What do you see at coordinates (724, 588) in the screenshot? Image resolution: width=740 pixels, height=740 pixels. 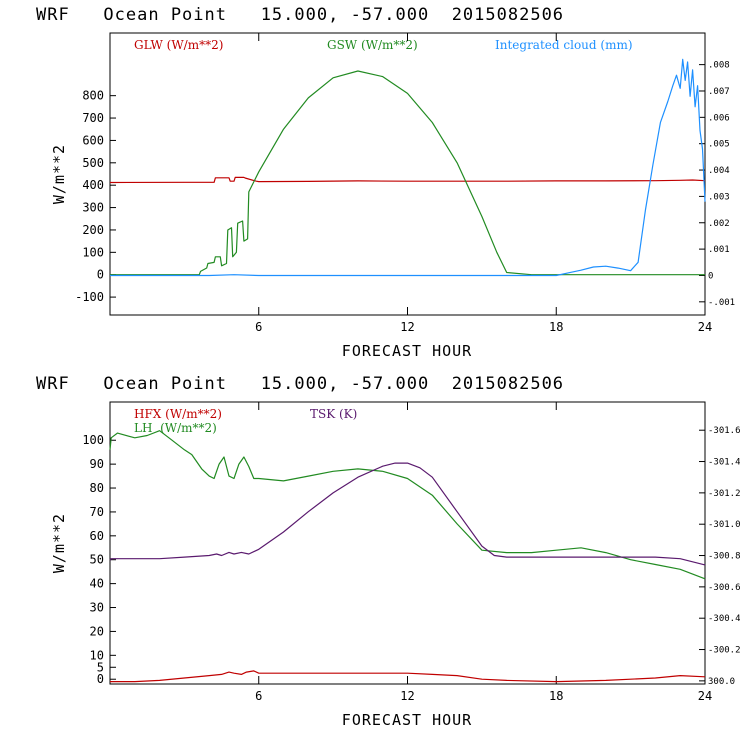 I see `right-y-tick-label: -300.6` at bounding box center [724, 588].